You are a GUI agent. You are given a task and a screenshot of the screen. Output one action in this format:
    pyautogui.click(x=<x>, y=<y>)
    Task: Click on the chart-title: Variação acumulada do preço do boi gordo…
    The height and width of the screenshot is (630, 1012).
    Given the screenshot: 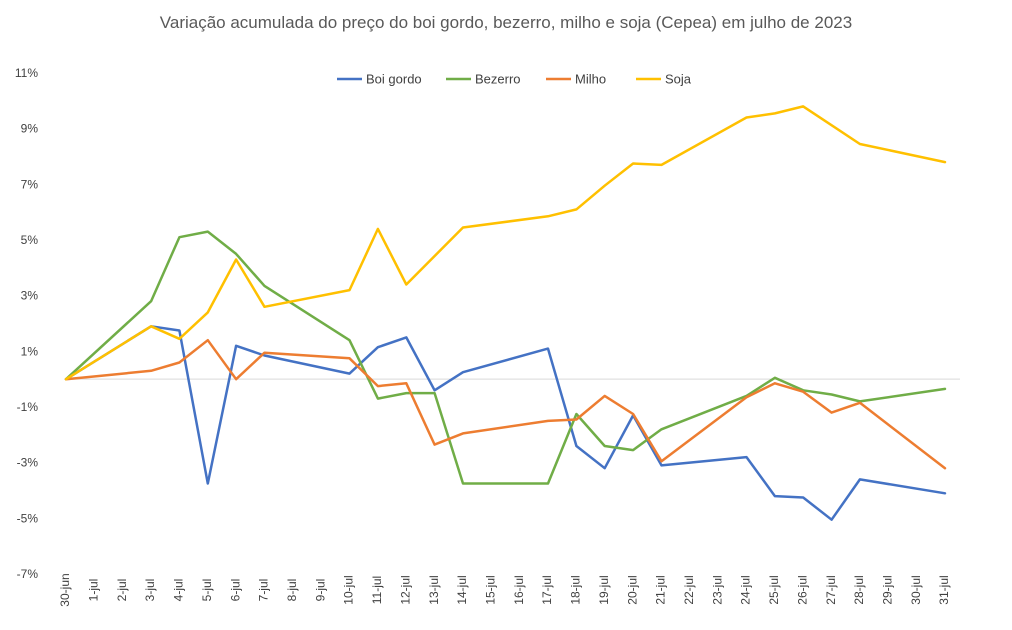 What is the action you would take?
    pyautogui.click(x=506, y=22)
    